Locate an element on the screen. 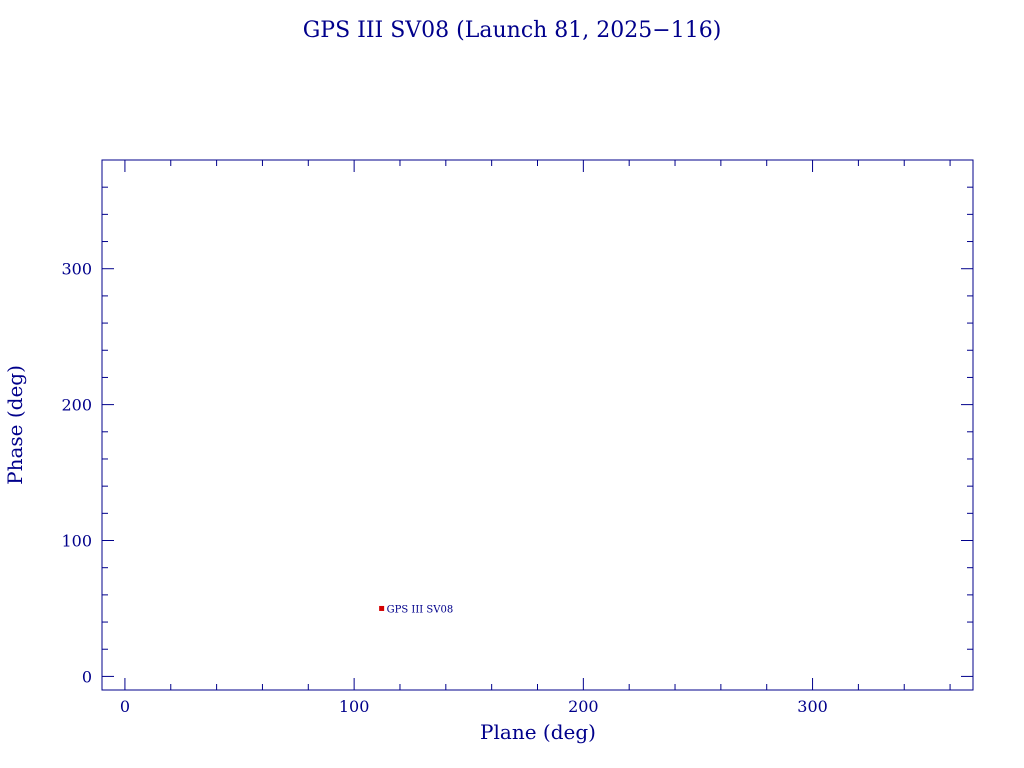 The image size is (1024, 768). data-point-marker is located at coordinates (382, 608).